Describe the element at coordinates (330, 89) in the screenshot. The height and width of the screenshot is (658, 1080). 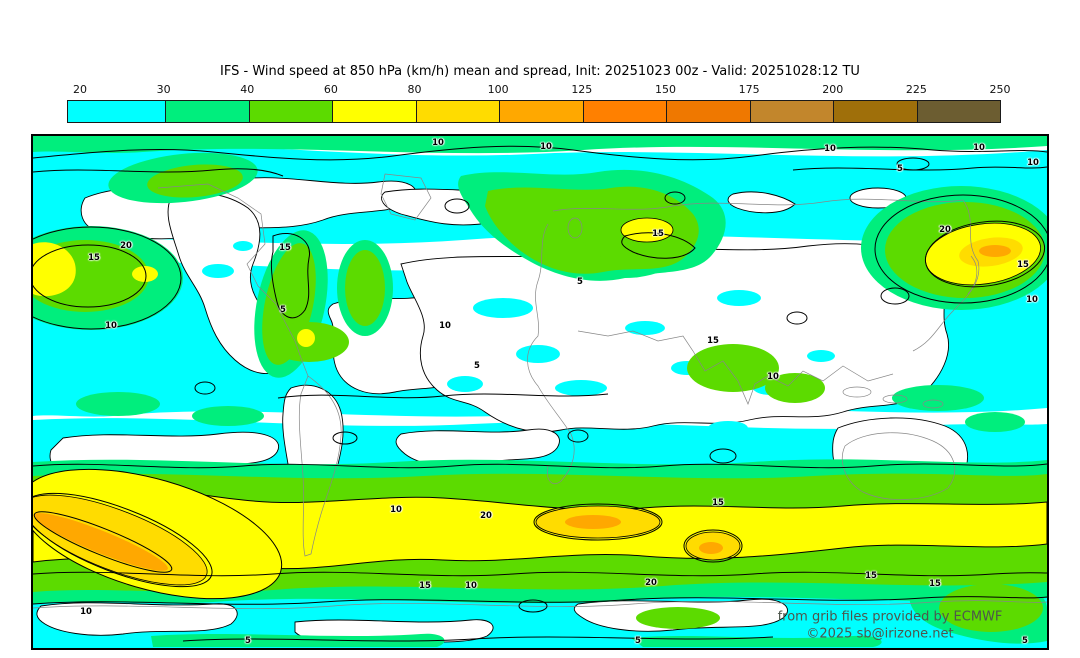
I see `colorbar-tick-label: 60` at that location.